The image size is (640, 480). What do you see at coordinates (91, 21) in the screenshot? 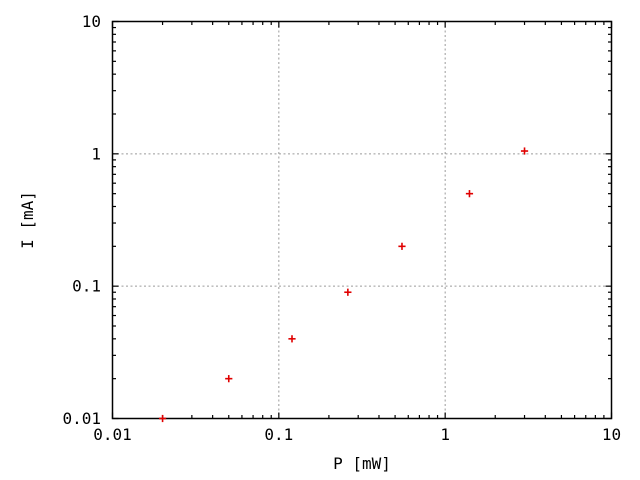
I see `y-tick-label: 10` at bounding box center [91, 21].